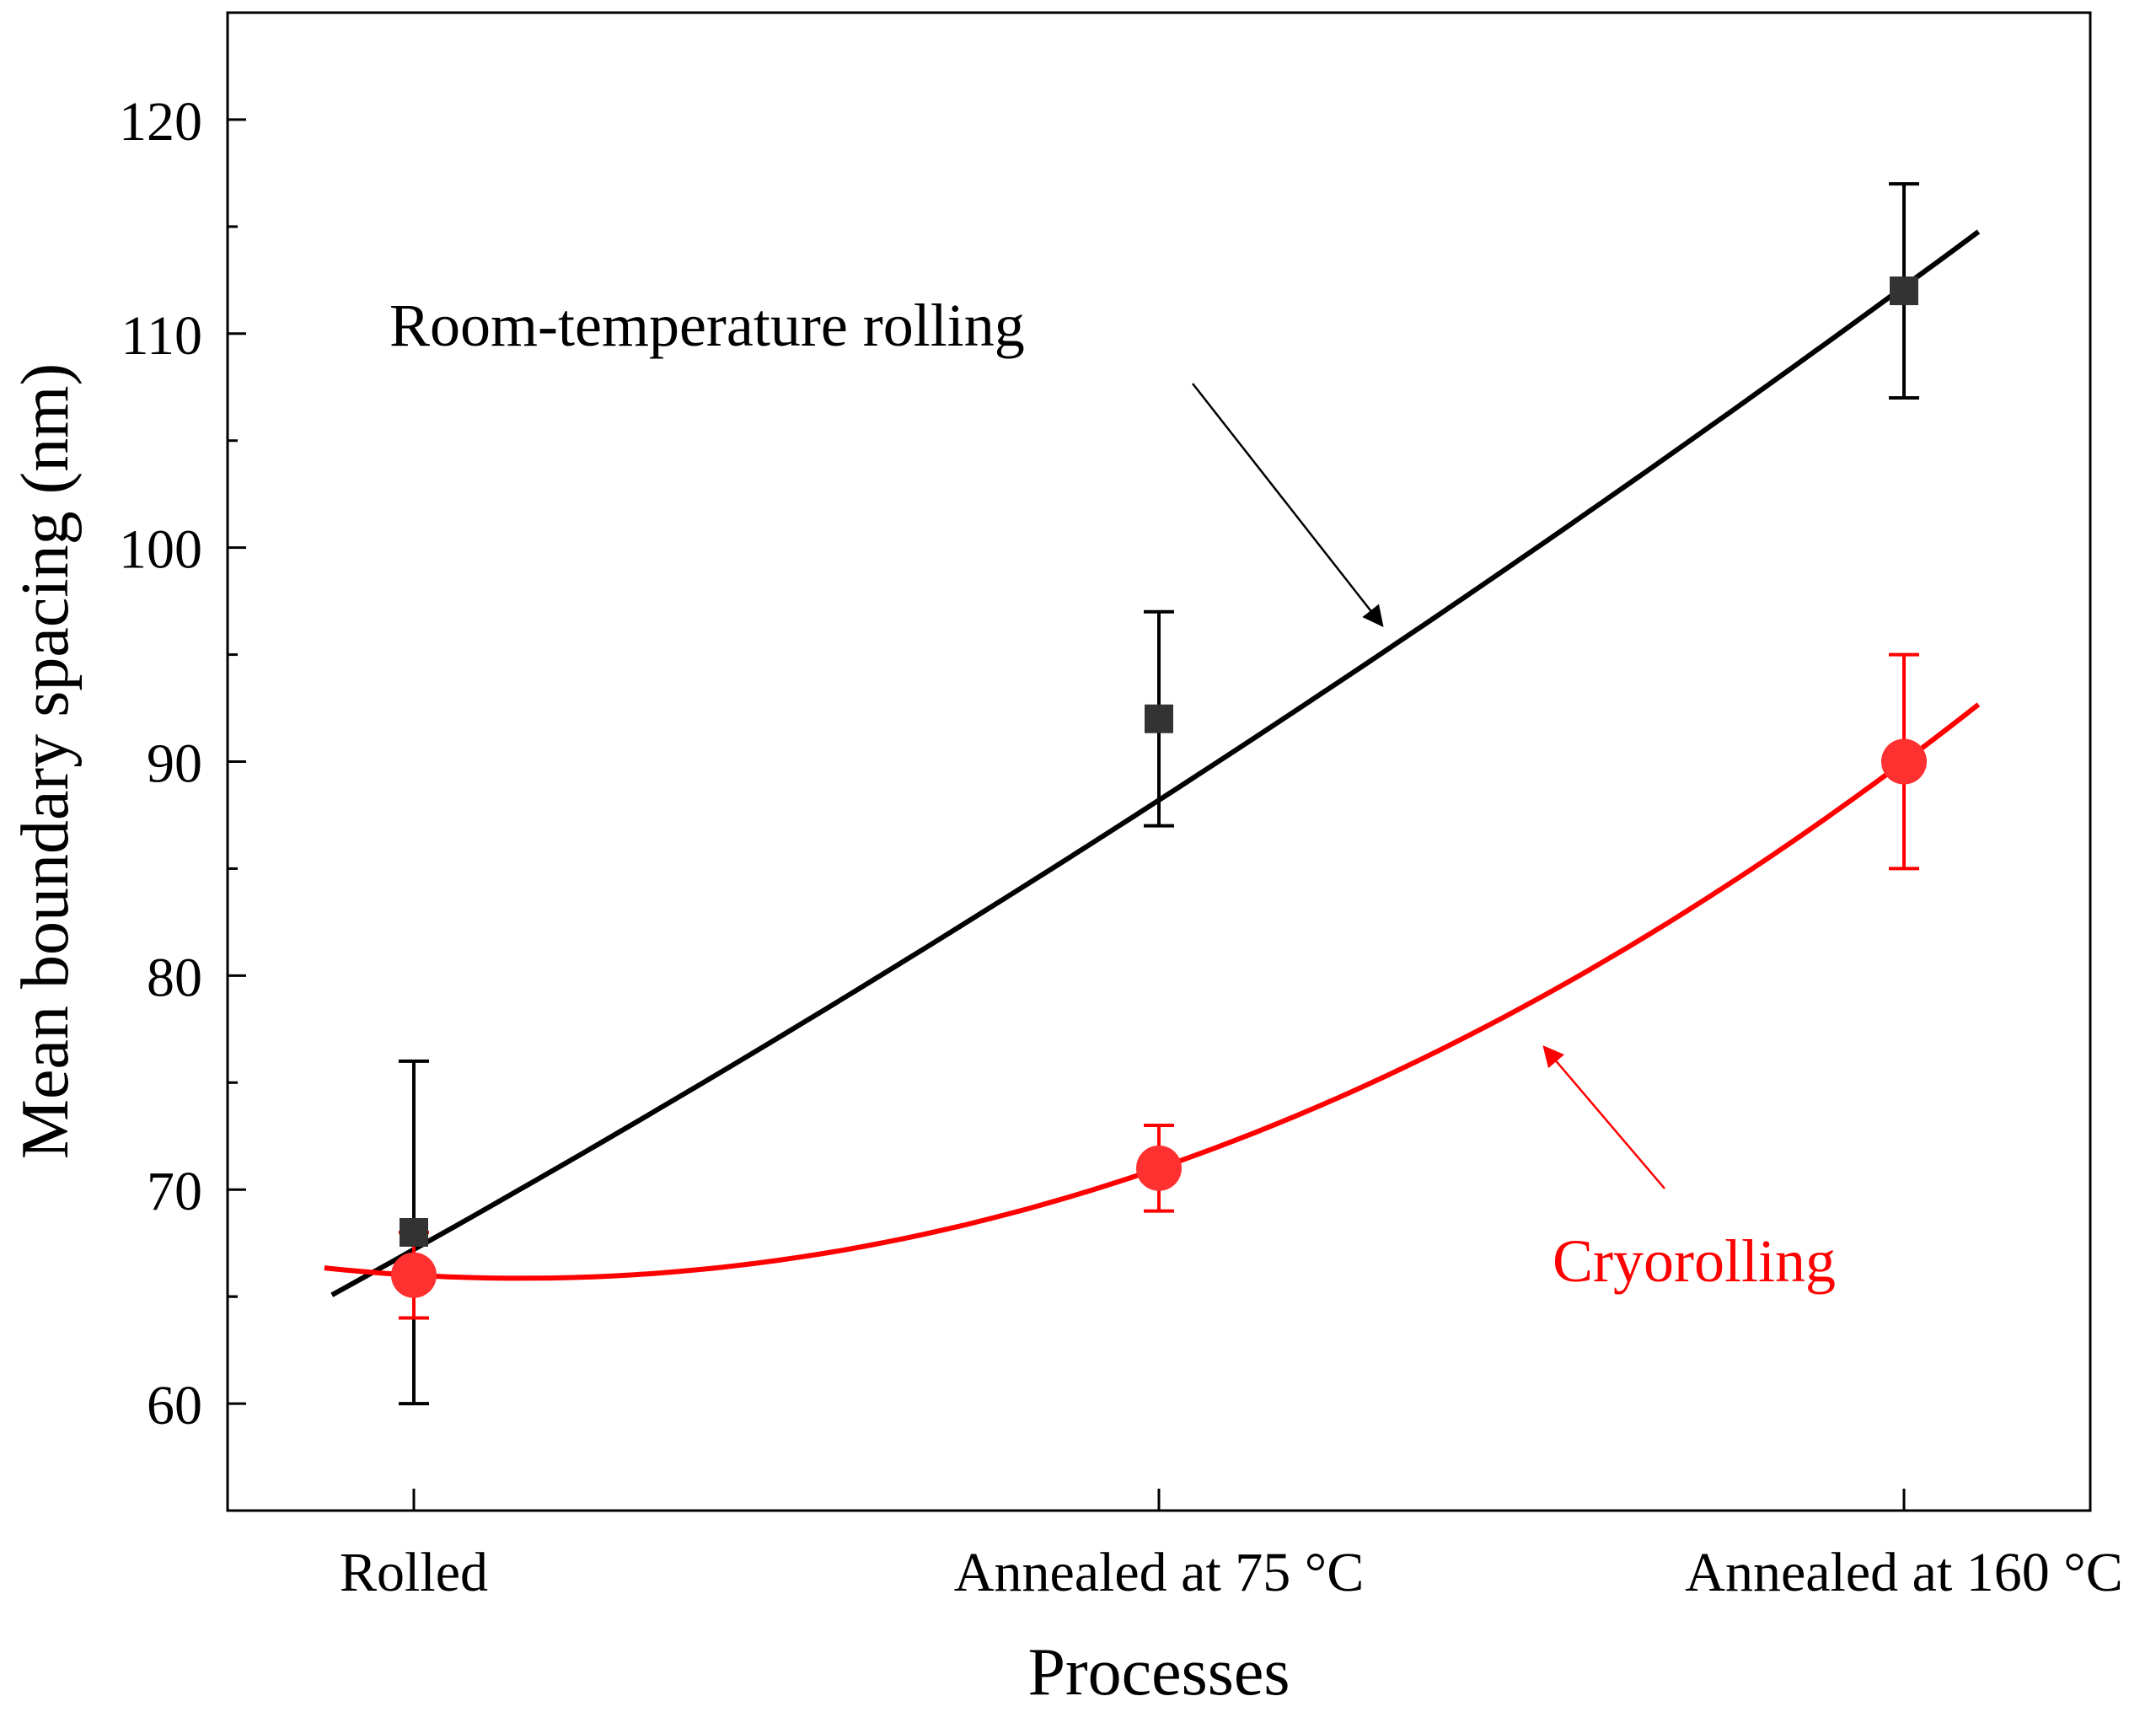 This screenshot has width=2156, height=1723. Describe the element at coordinates (160, 550) in the screenshot. I see `y-tick-label: 100` at that location.